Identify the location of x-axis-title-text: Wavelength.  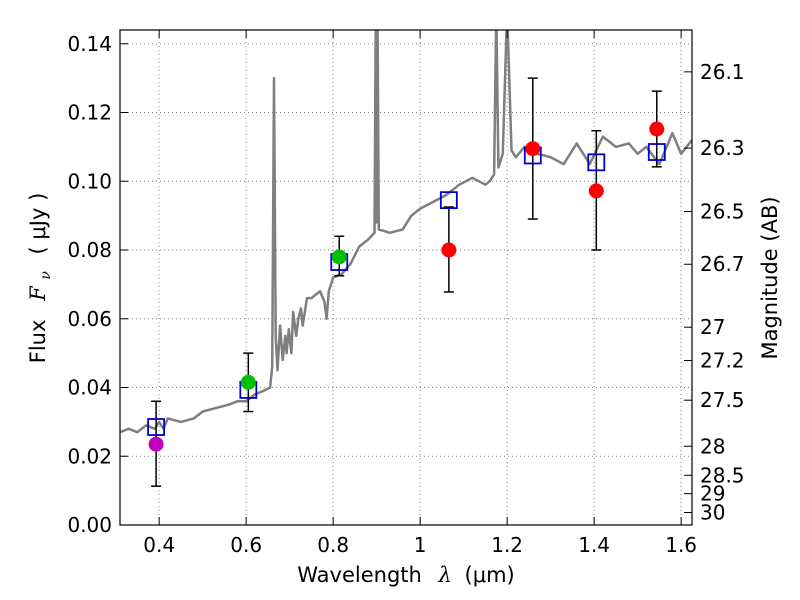
(359, 575).